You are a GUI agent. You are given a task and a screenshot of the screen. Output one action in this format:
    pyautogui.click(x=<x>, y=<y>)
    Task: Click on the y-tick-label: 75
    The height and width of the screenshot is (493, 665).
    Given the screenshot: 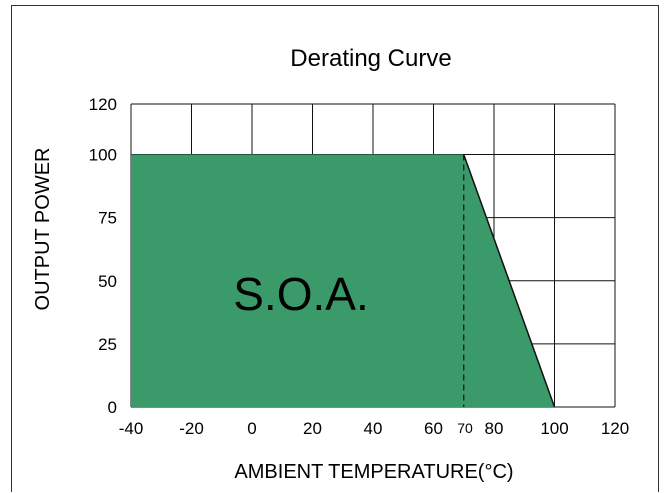 What is the action you would take?
    pyautogui.click(x=107, y=218)
    